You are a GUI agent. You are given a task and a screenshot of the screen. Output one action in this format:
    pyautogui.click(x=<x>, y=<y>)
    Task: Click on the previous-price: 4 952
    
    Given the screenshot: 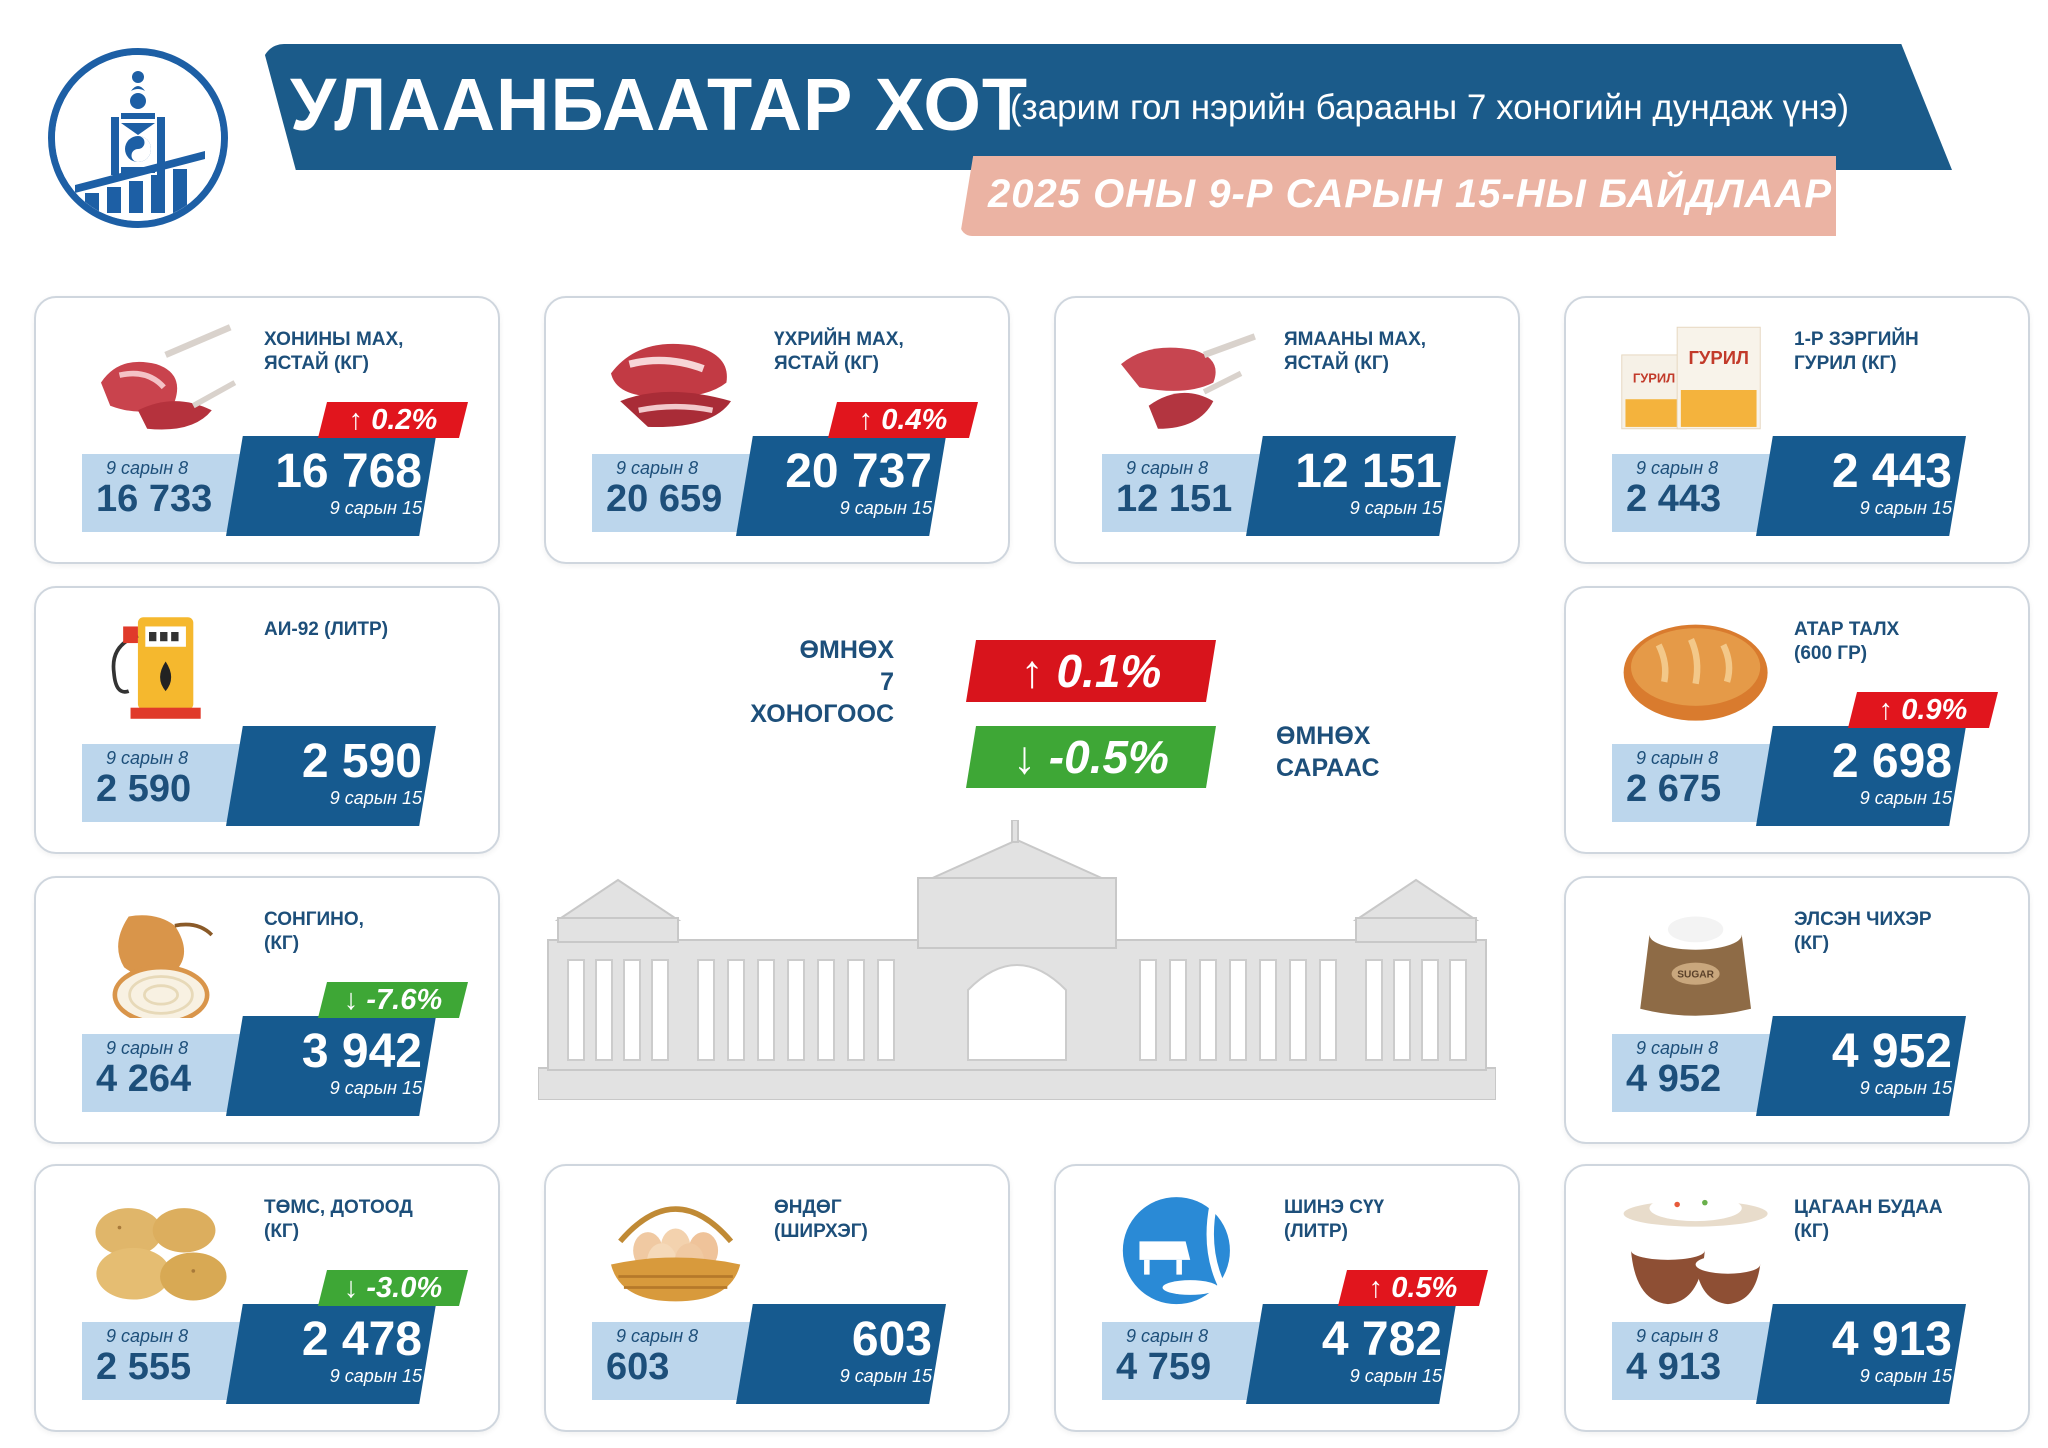 What is the action you would take?
    pyautogui.click(x=1674, y=1079)
    